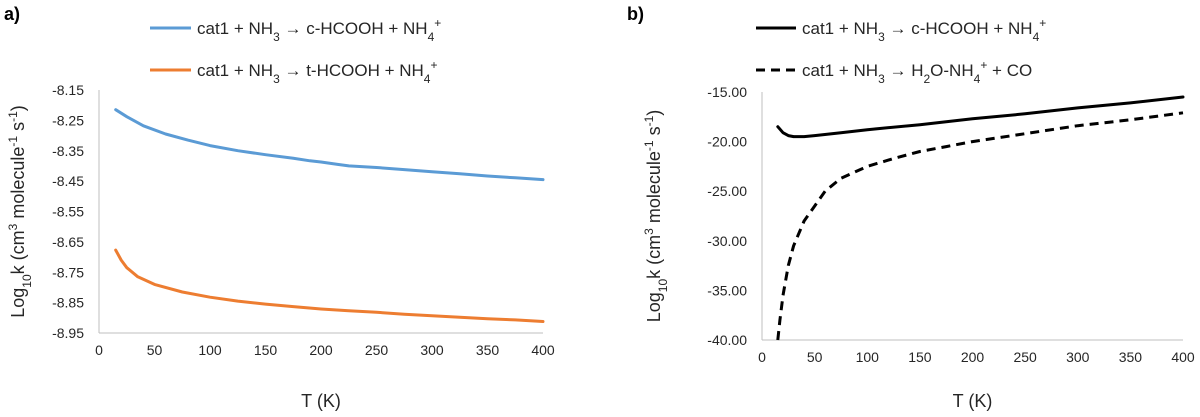 This screenshot has width=1200, height=417. Describe the element at coordinates (727, 142) in the screenshot. I see `y-tick-label: -20.00` at that location.